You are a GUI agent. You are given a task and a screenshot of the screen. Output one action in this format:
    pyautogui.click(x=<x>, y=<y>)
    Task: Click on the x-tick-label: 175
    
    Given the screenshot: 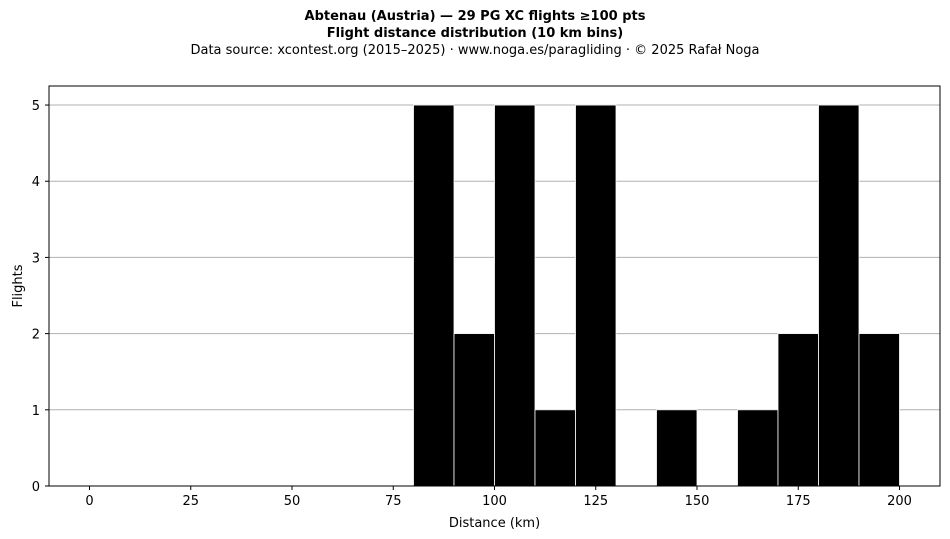 What is the action you would take?
    pyautogui.click(x=798, y=501)
    